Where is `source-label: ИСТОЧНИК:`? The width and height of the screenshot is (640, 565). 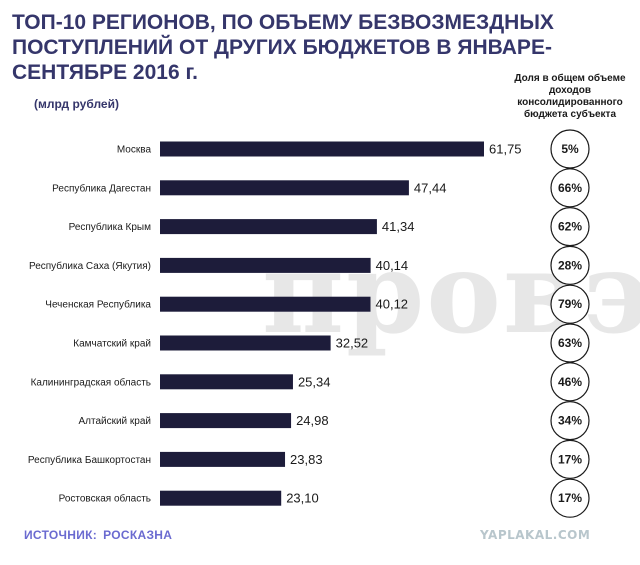 source-label: ИСТОЧНИК: is located at coordinates (61, 535).